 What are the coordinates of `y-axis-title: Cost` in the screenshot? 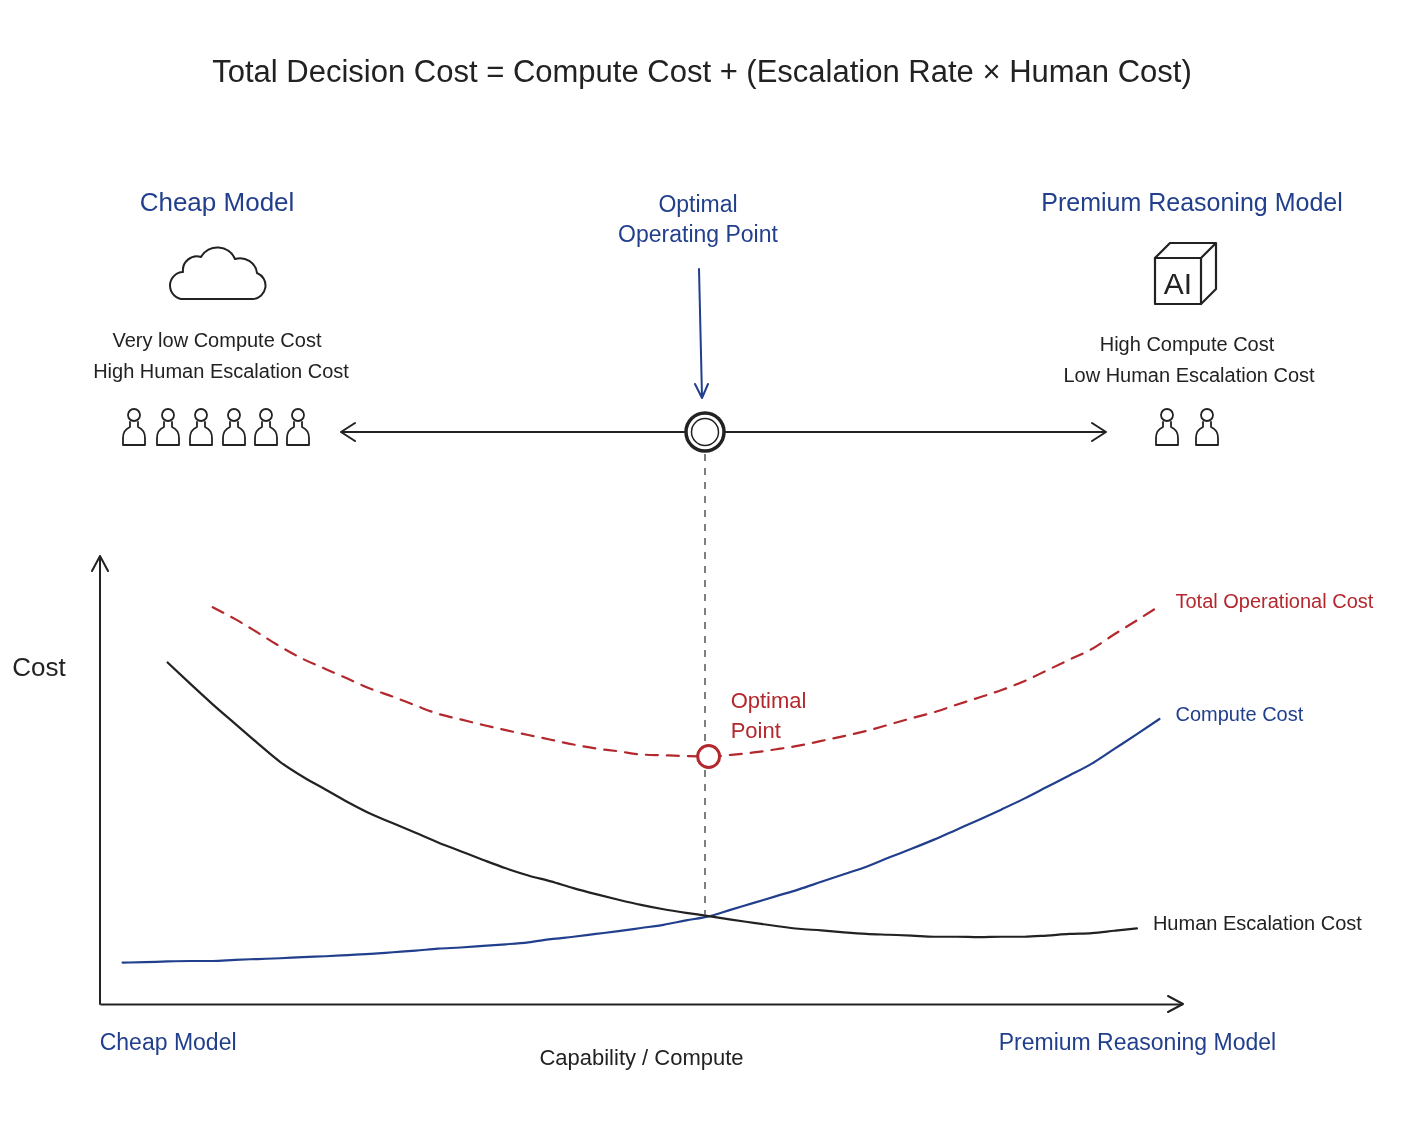 It's located at (39, 668).